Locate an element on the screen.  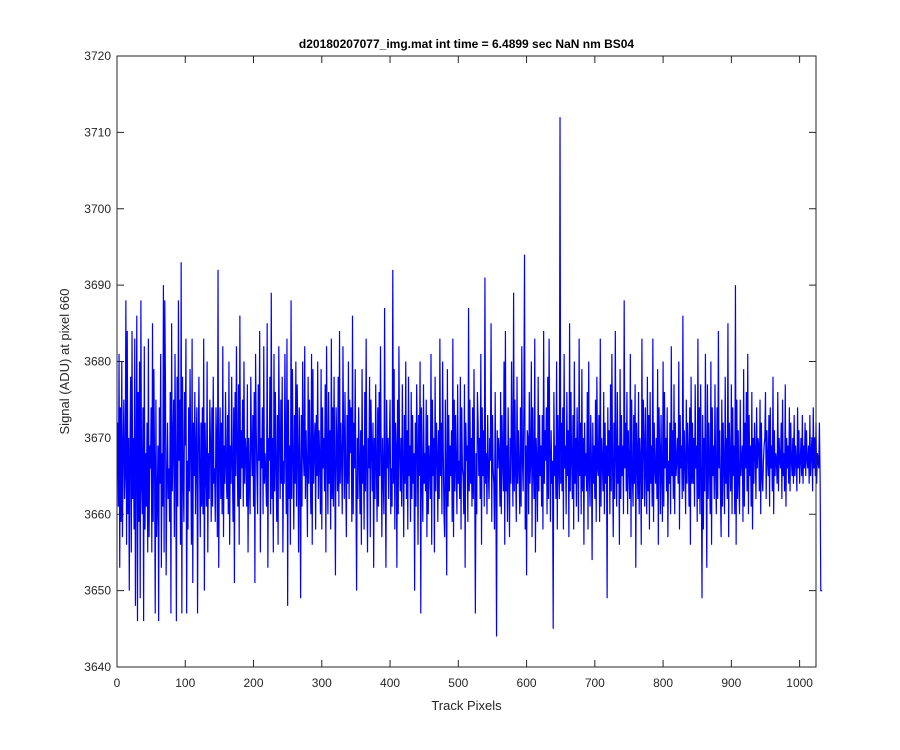
x-tick-label: 600 is located at coordinates (527, 683).